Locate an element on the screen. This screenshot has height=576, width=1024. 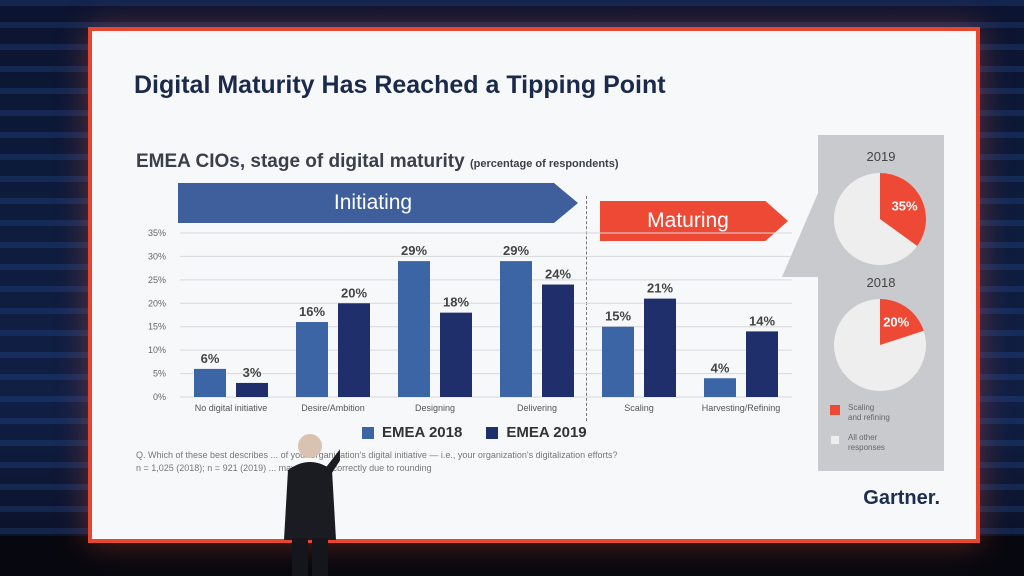
legend-label-2019: EMEA 2019 is located at coordinates (546, 432).